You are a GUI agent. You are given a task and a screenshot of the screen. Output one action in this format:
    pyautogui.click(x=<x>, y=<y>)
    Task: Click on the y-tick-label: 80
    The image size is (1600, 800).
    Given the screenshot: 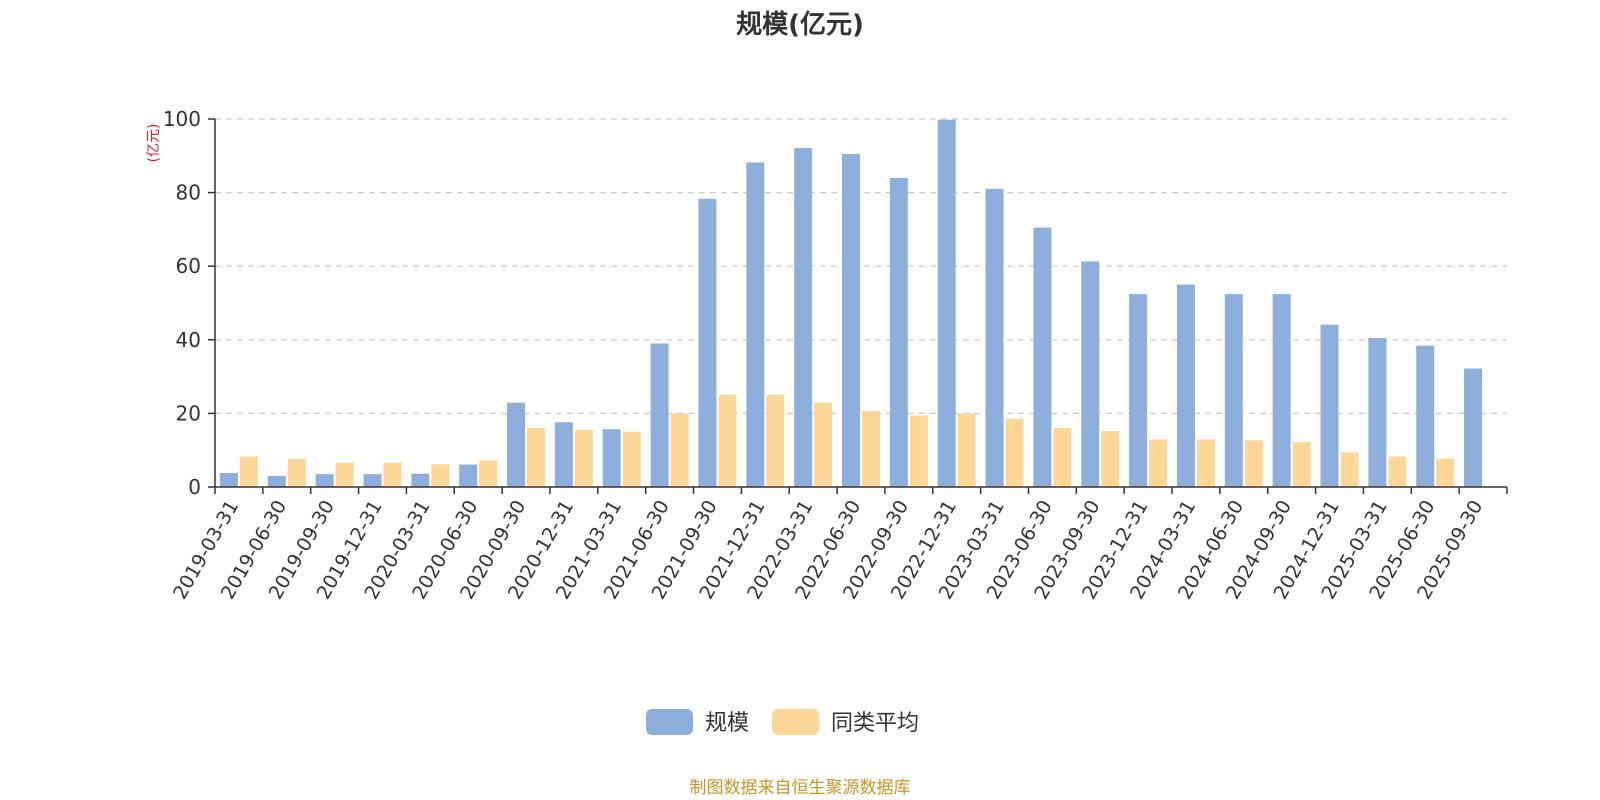 What is the action you would take?
    pyautogui.click(x=188, y=193)
    